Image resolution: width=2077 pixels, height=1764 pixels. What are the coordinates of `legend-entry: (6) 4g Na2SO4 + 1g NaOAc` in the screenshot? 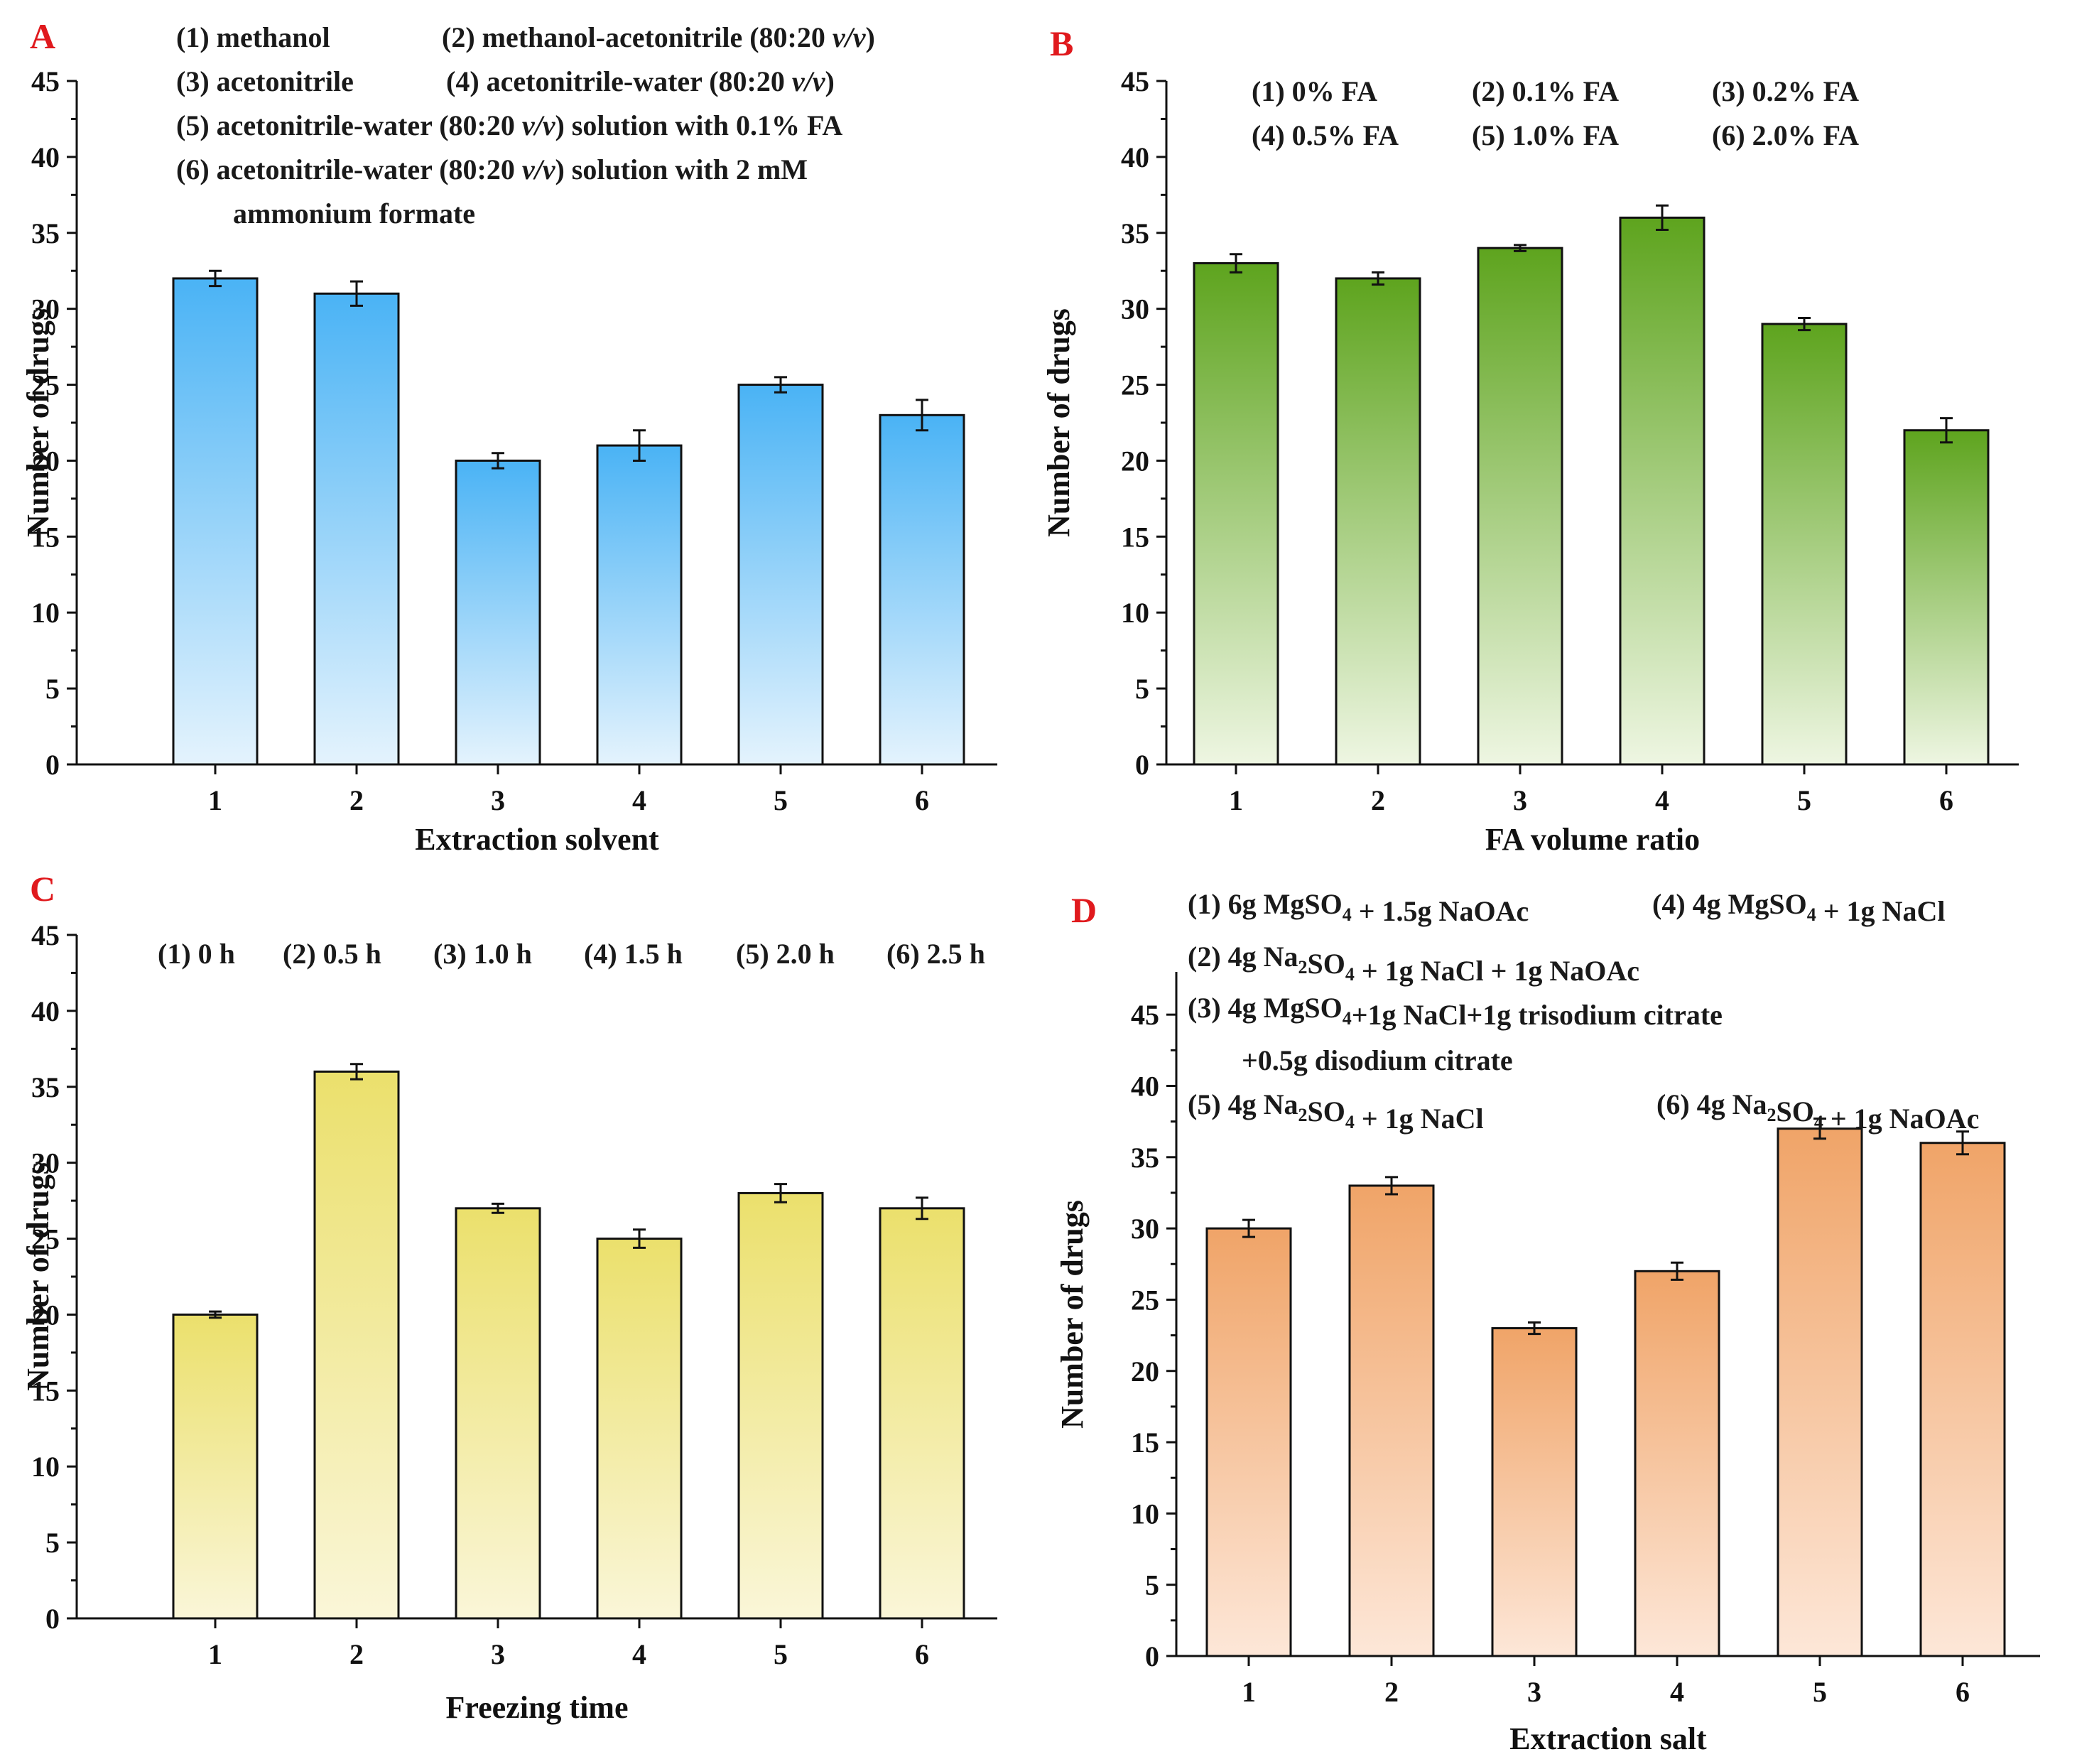 It's located at (1818, 1111).